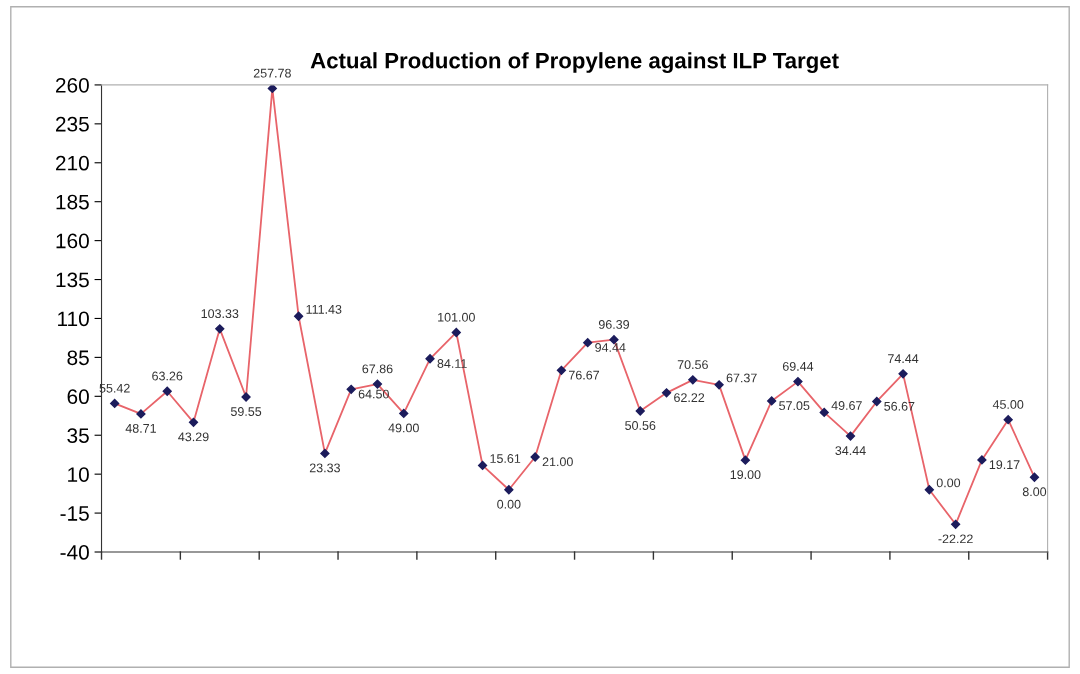  I want to click on y-tick-label: 135, so click(72, 280).